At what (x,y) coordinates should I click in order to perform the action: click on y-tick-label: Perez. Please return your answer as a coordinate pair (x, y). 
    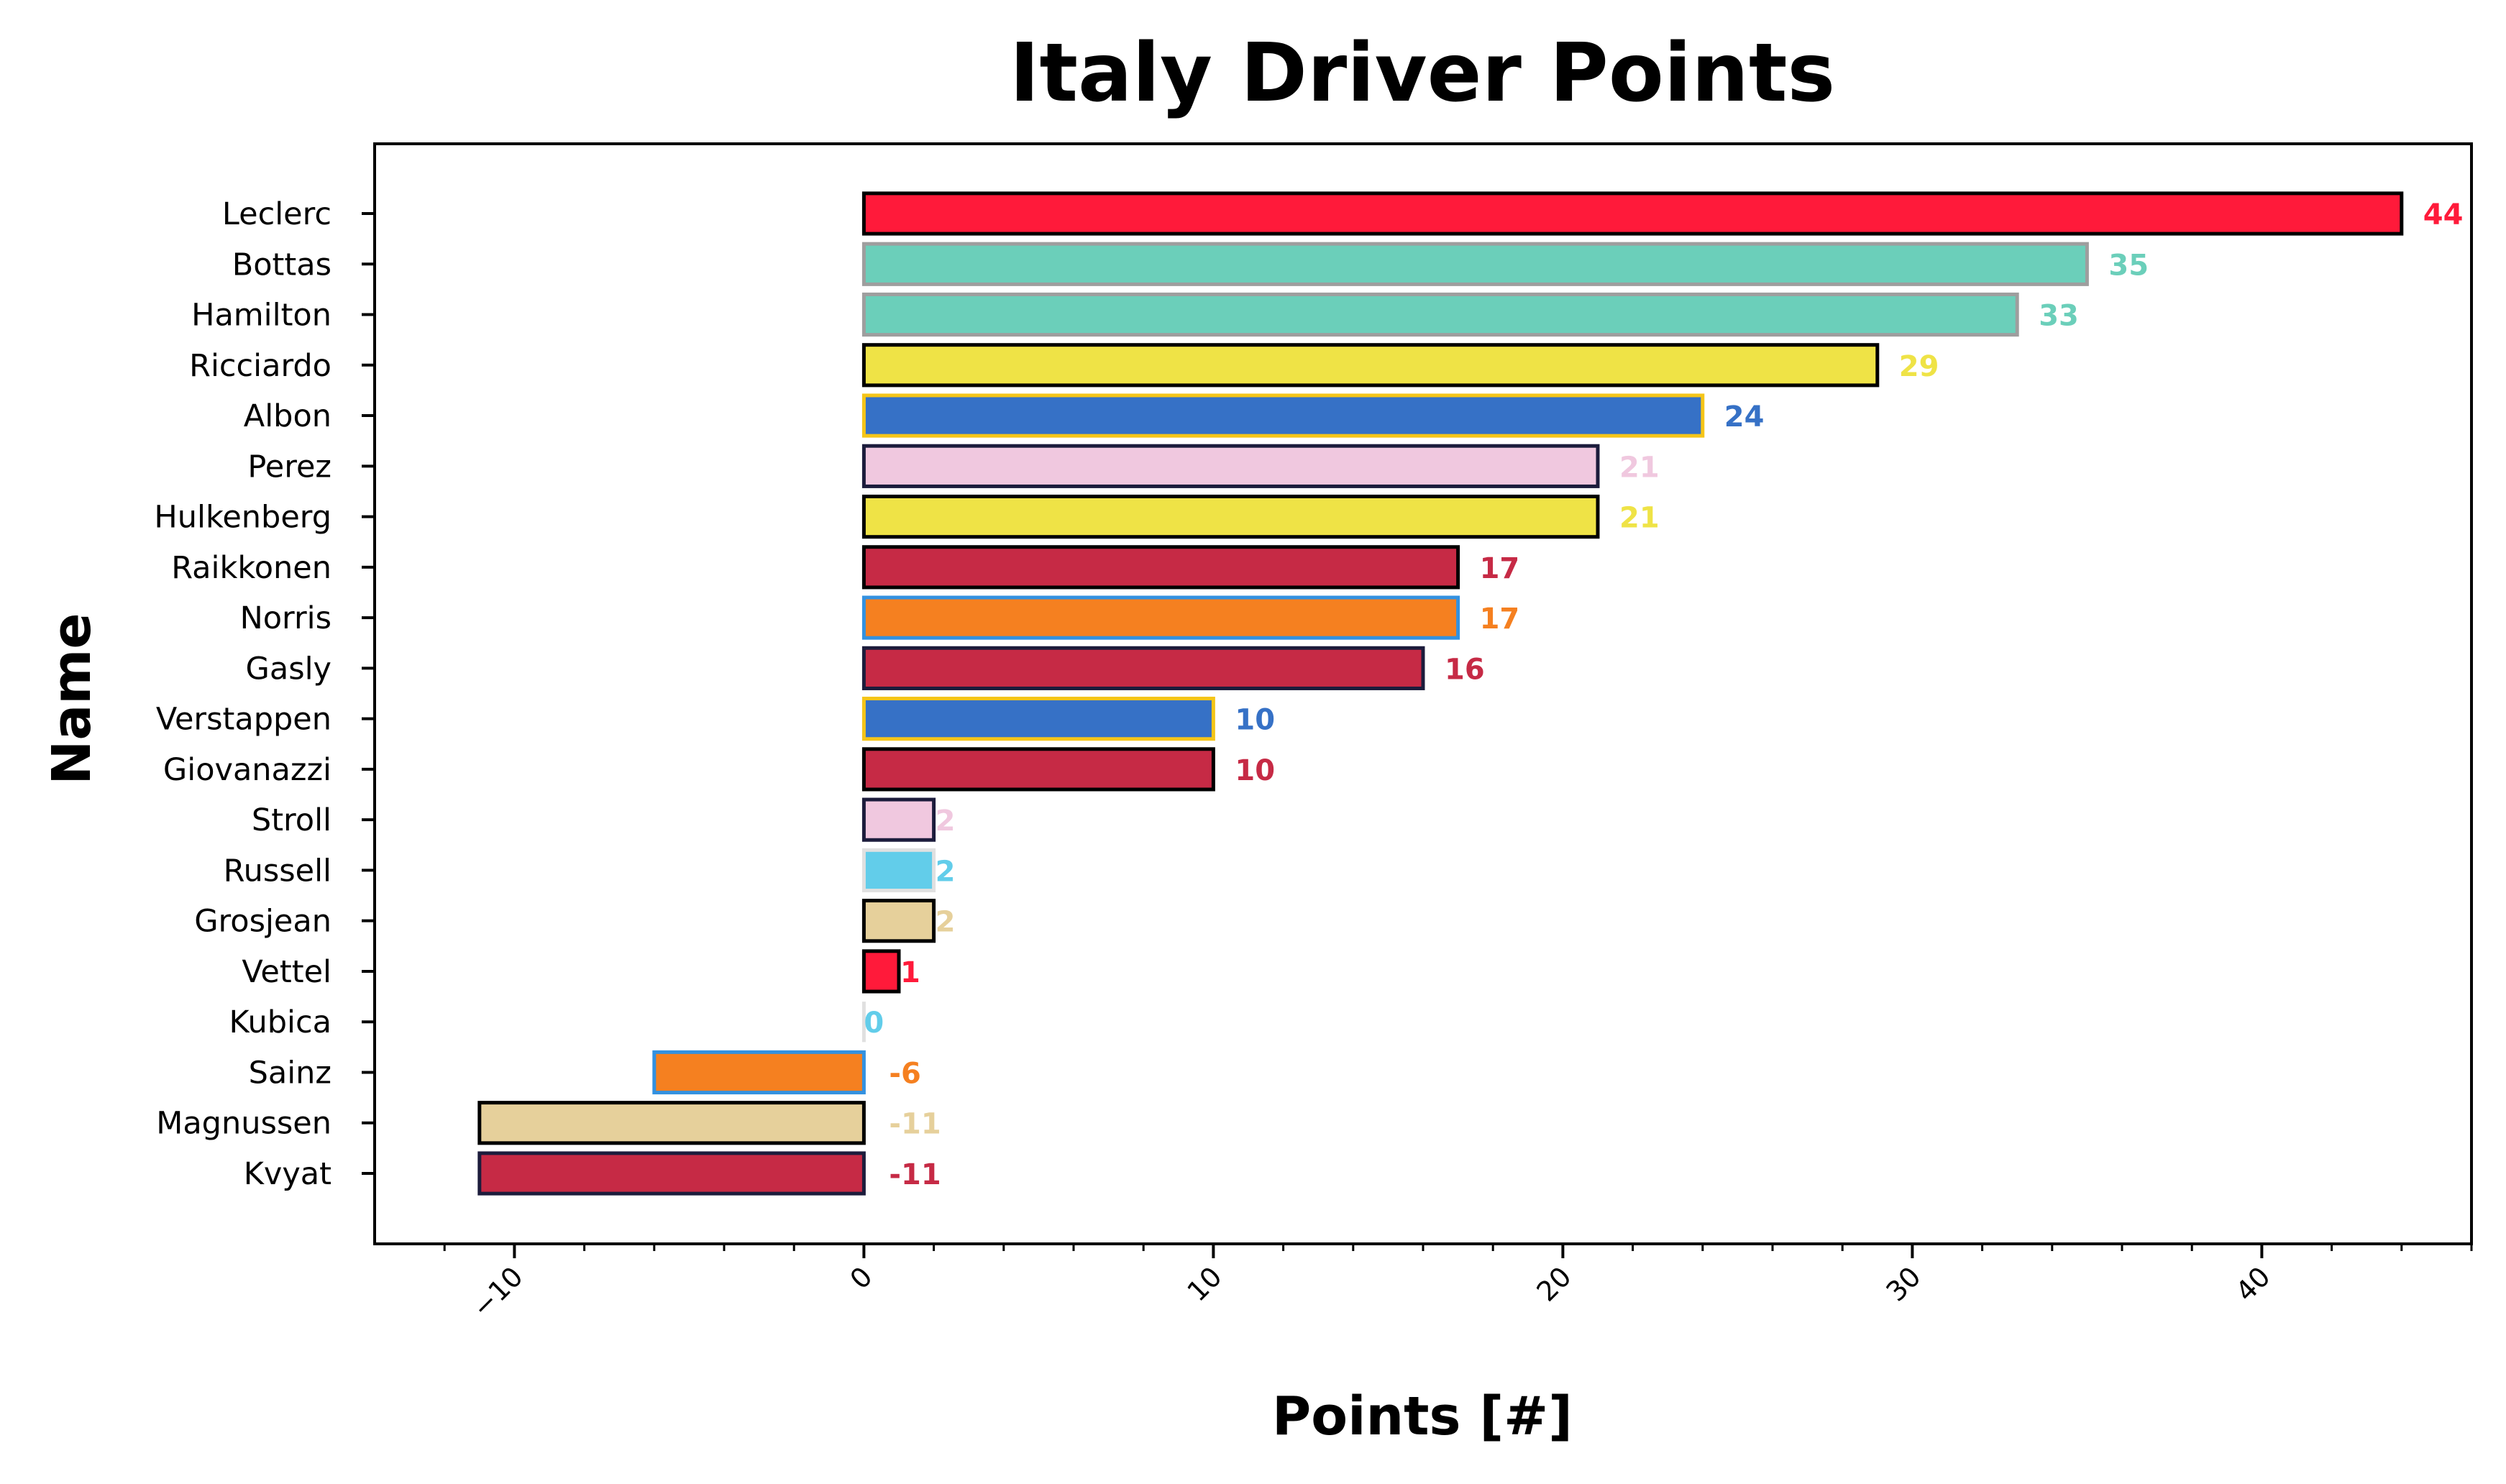
    Looking at the image, I should click on (289, 467).